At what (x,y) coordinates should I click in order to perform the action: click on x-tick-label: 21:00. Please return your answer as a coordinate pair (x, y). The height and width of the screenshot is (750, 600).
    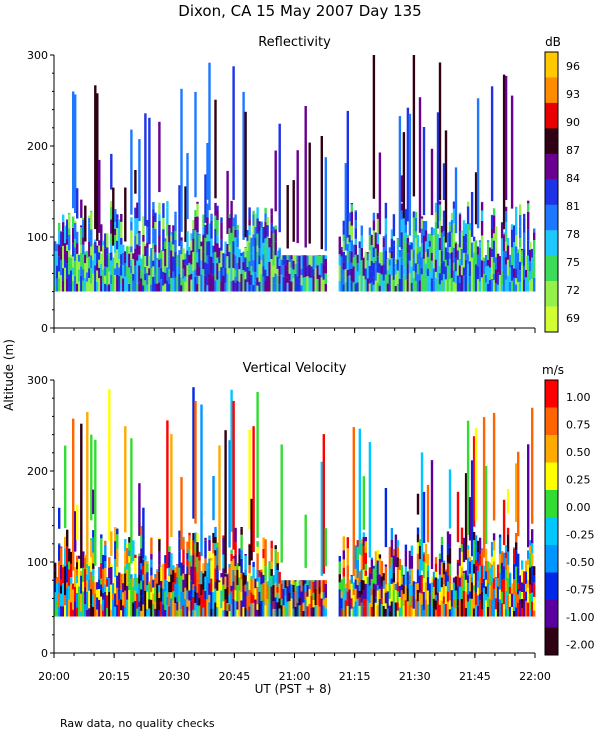
    Looking at the image, I should click on (295, 676).